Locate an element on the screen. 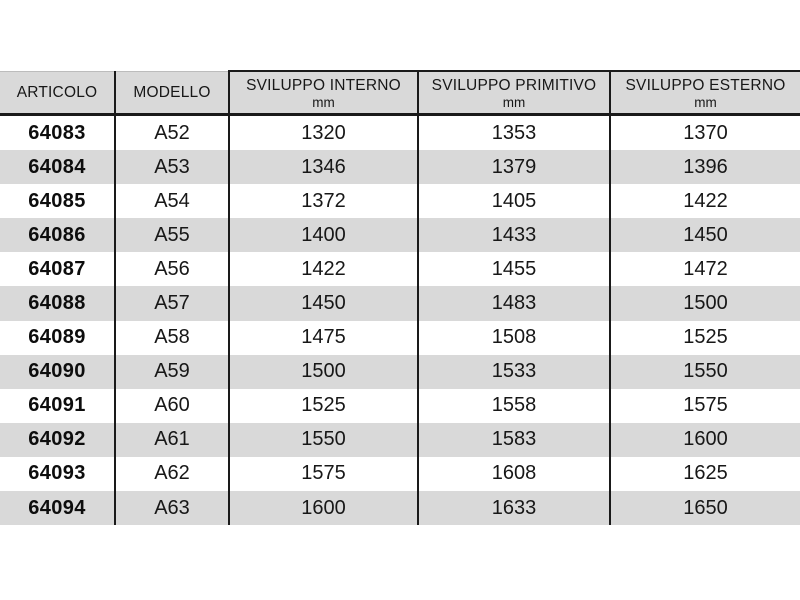 The image size is (800, 600). header-unit-sviluppo-interno: mm is located at coordinates (323, 102).